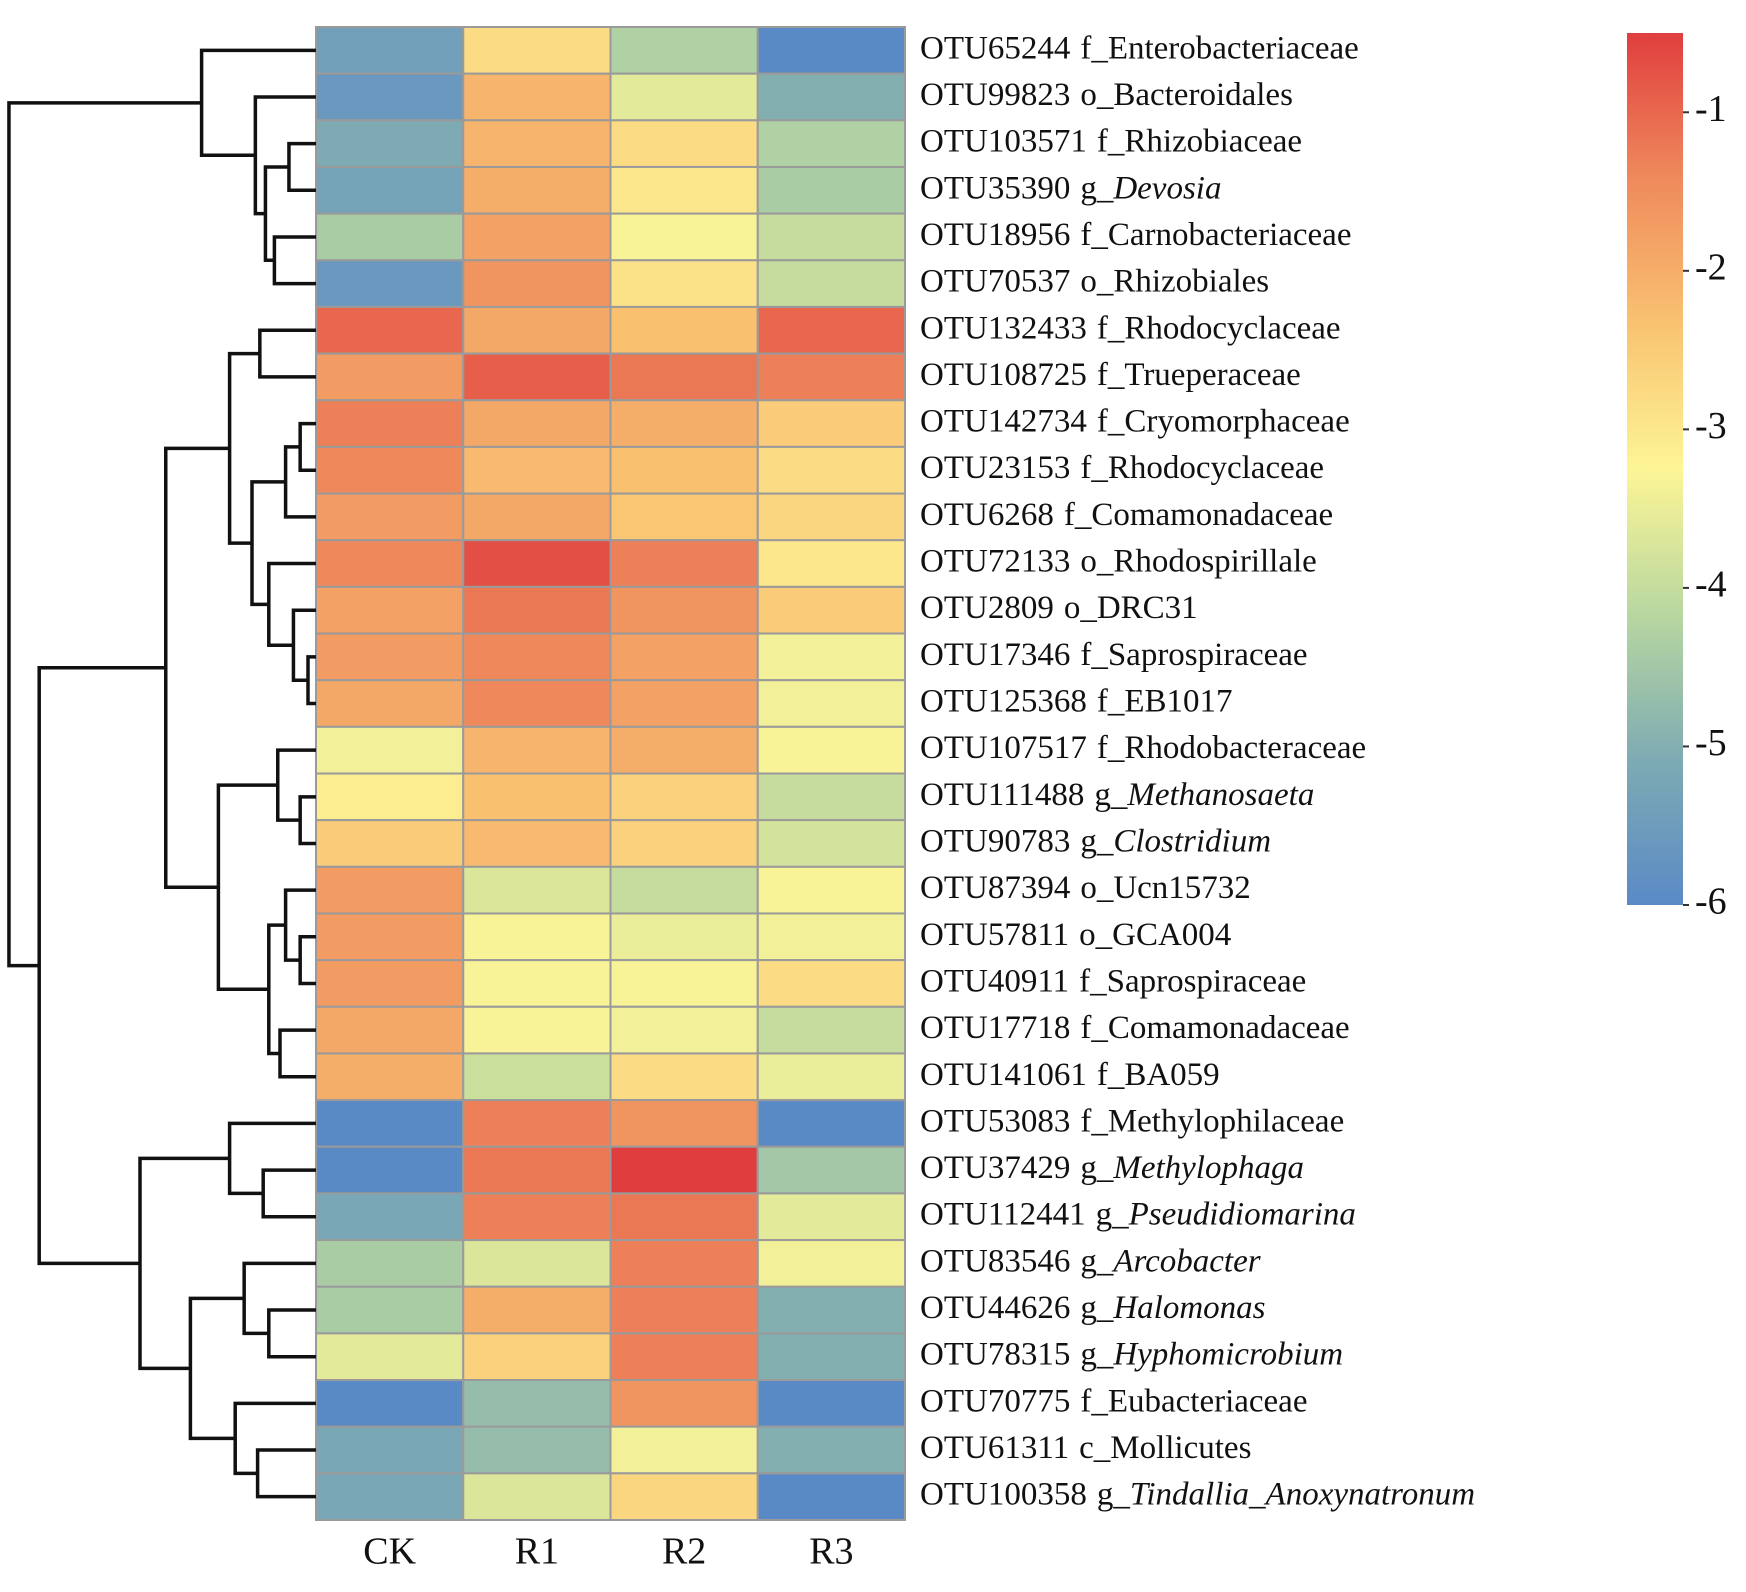 Image resolution: width=1746 pixels, height=1592 pixels. I want to click on row-label: OTU132433 f_Rhodocyclaceae, so click(1130, 328).